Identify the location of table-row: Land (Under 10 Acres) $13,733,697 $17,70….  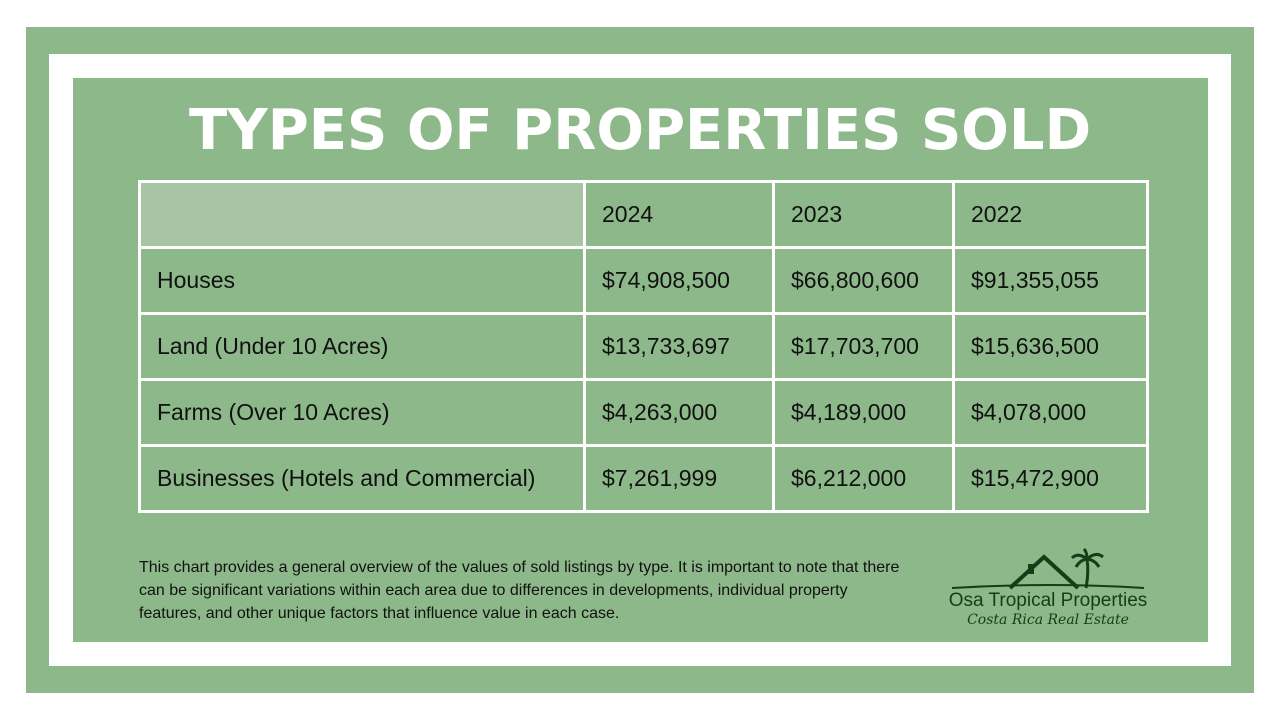
(643, 346).